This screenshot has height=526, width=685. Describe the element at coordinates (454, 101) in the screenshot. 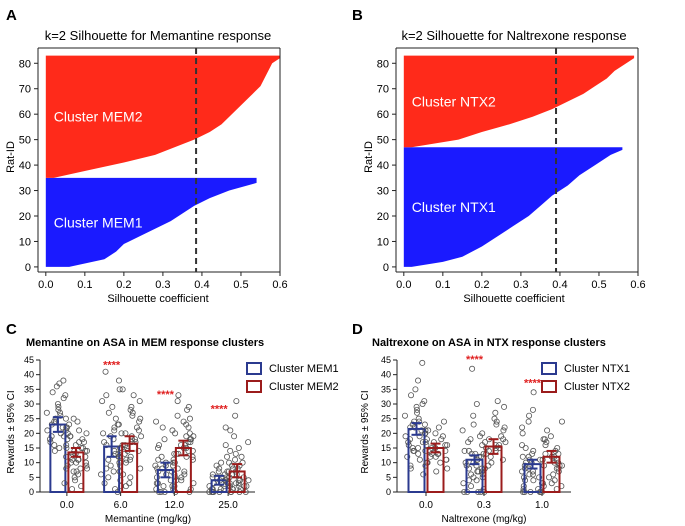

I see `cluster-label-2: Cluster NTX2` at that location.